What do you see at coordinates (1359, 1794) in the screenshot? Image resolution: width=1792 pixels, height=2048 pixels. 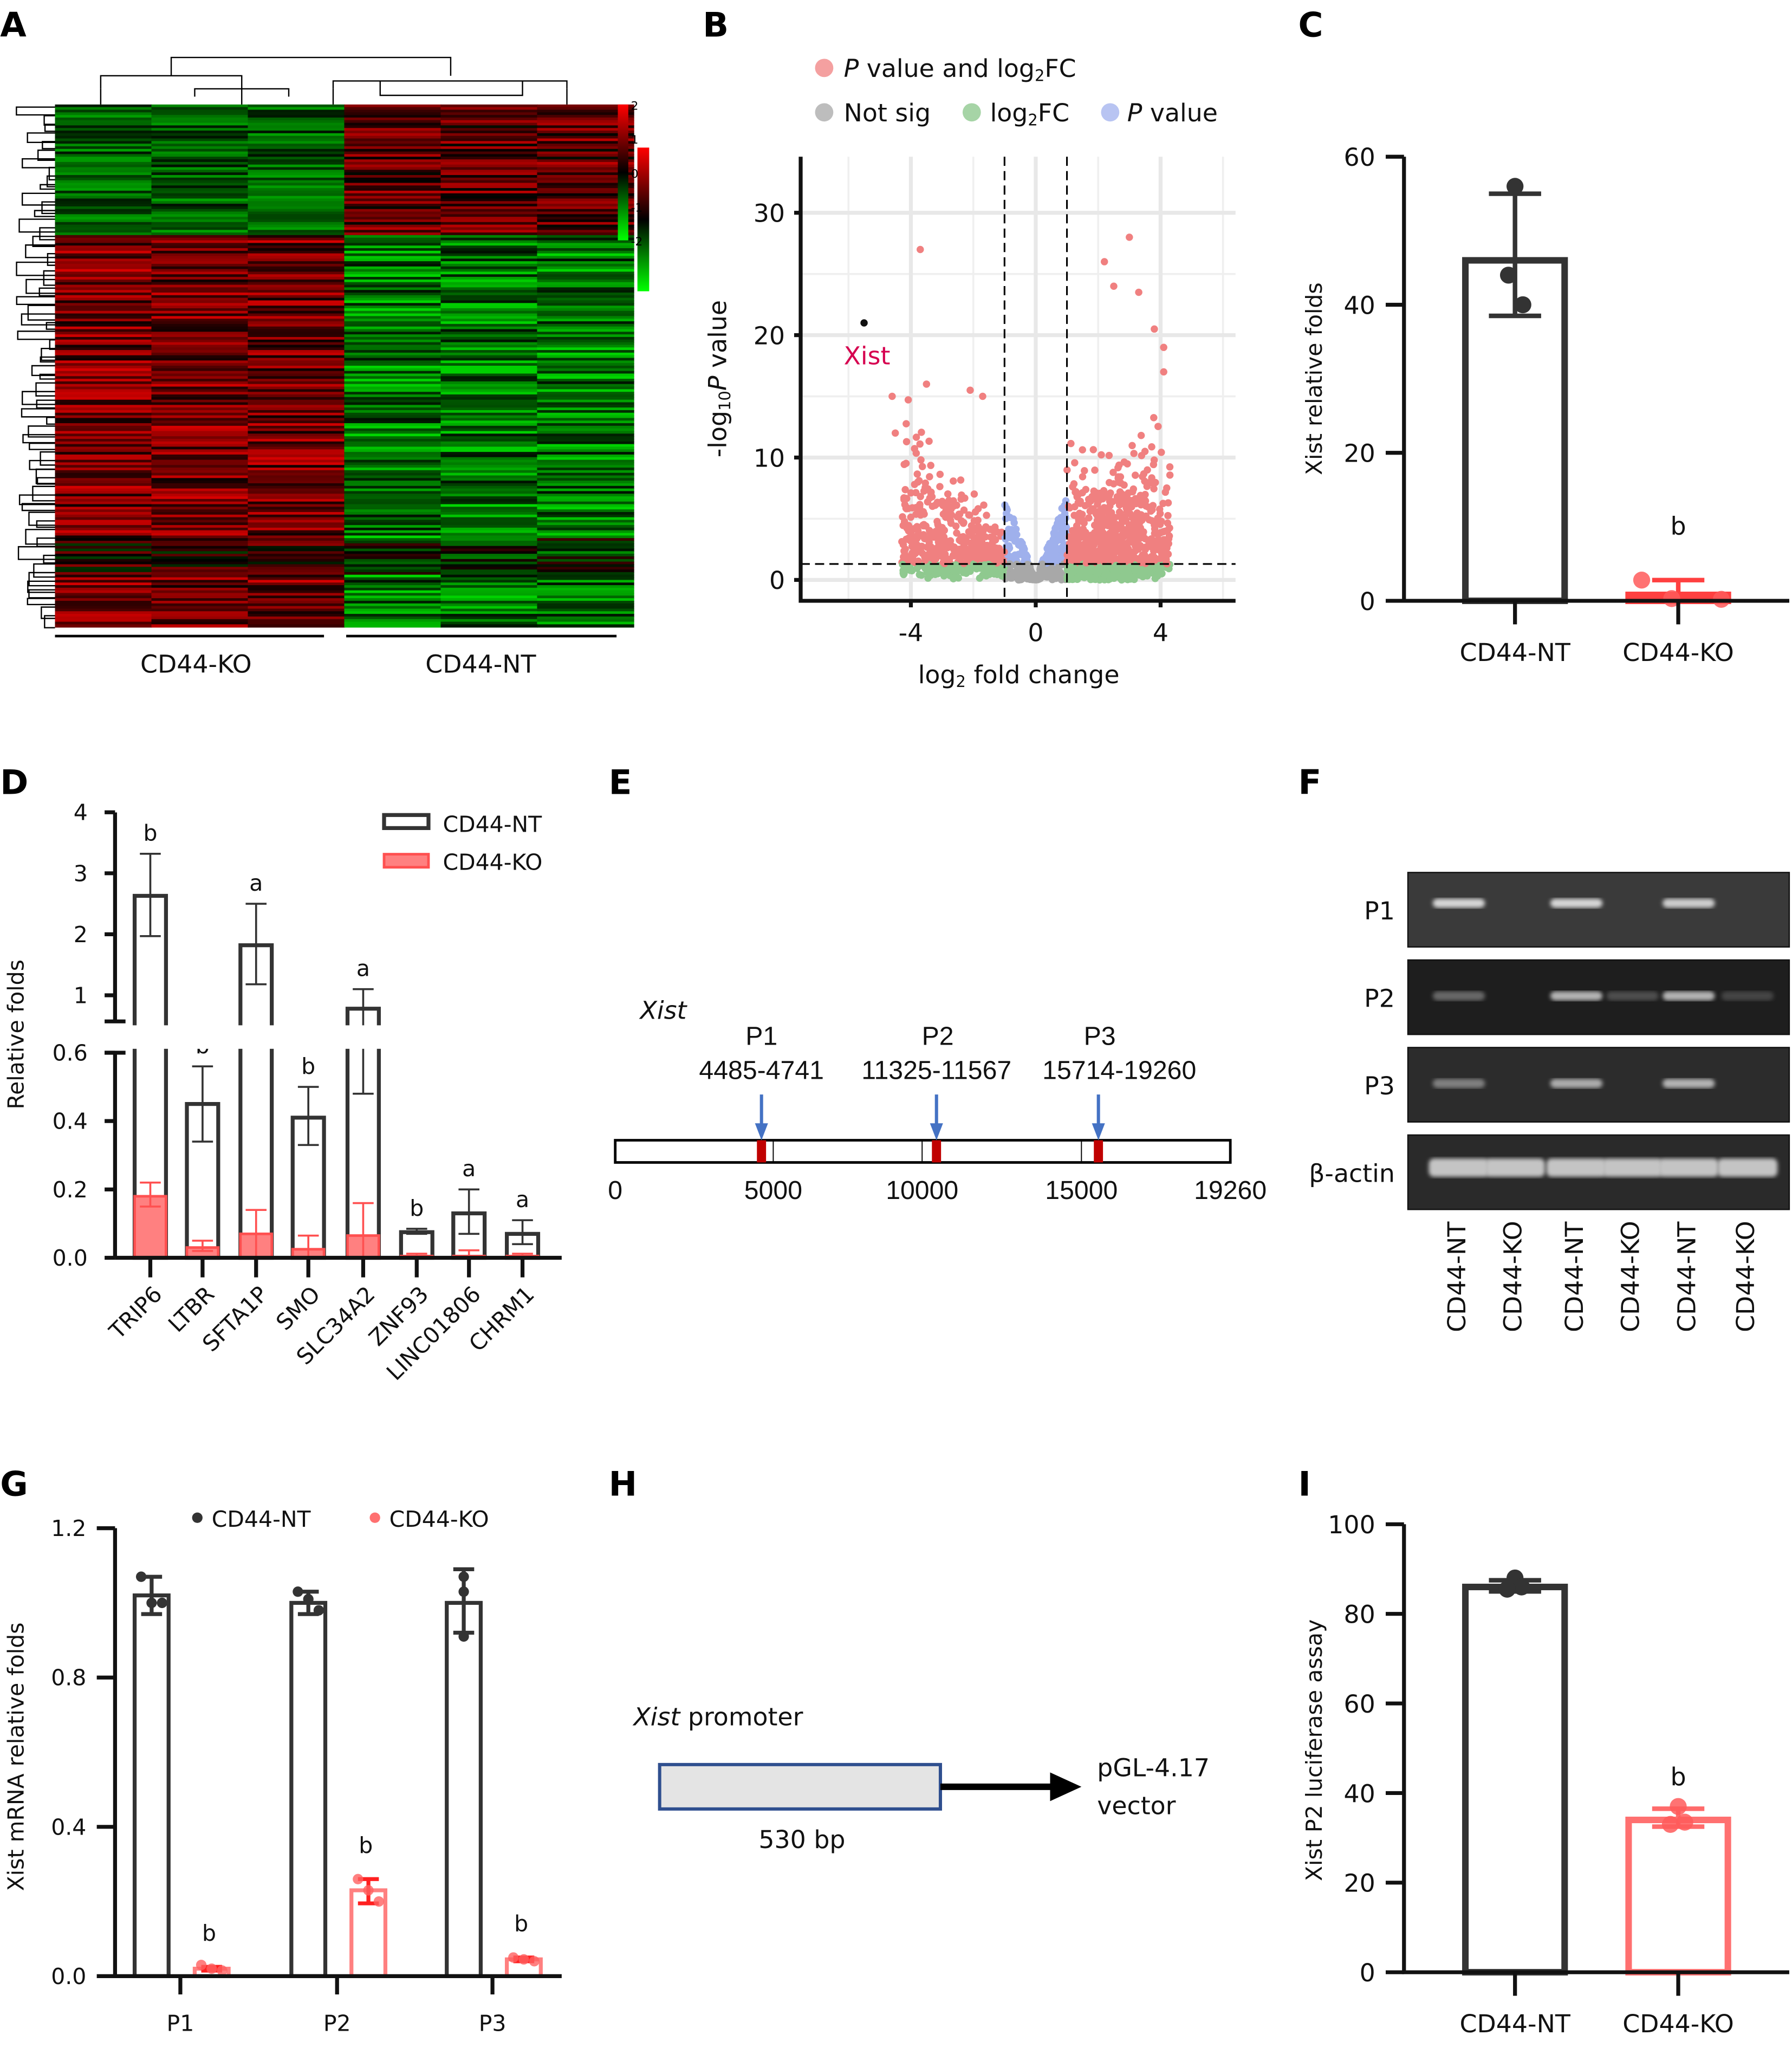 I see `y-tick-label: 40` at bounding box center [1359, 1794].